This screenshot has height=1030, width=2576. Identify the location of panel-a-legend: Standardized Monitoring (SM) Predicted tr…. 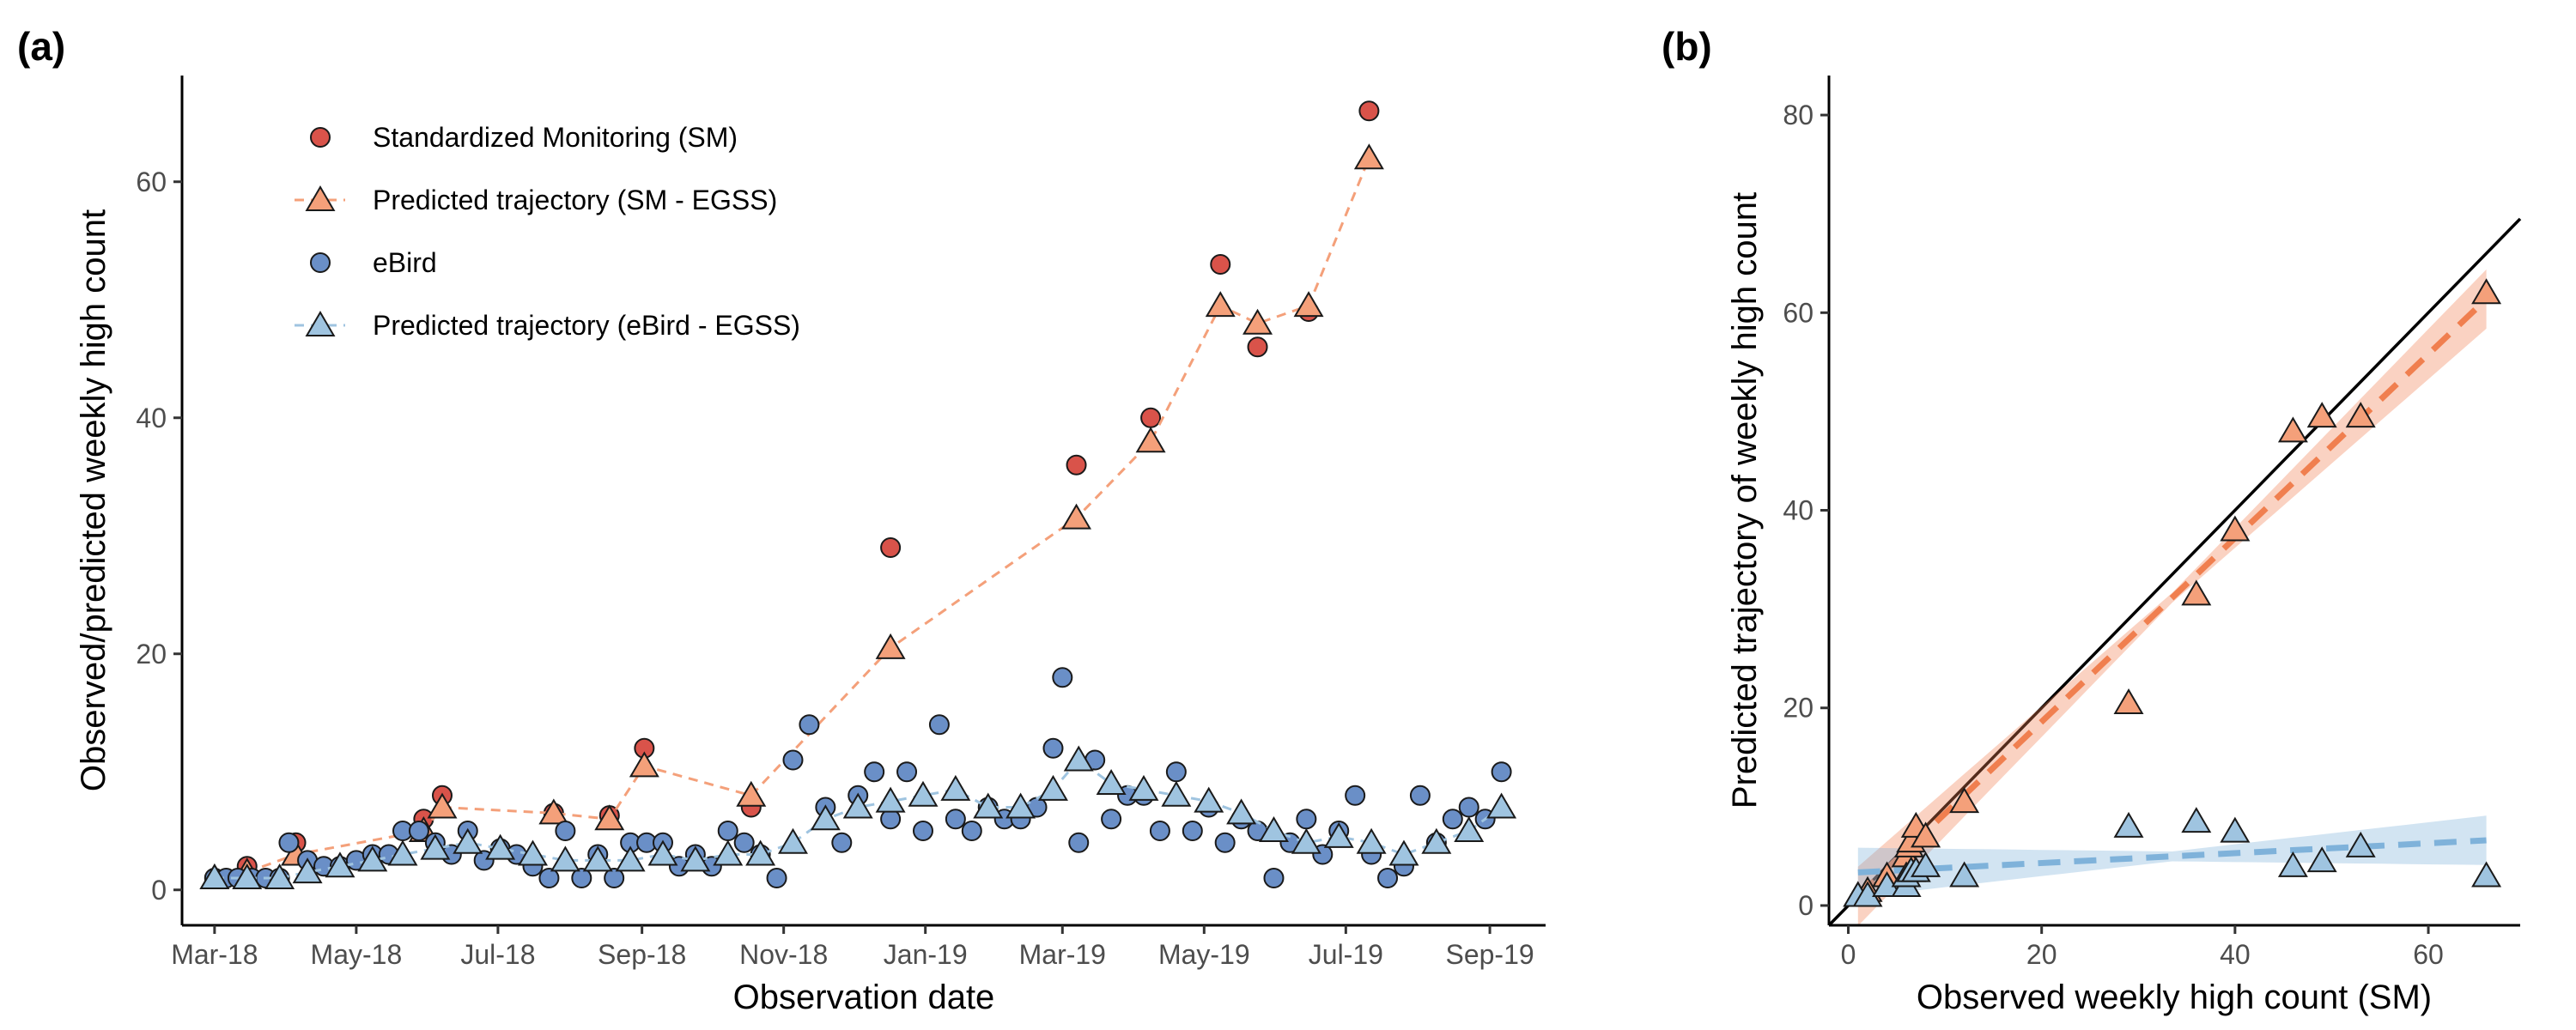
(547, 231).